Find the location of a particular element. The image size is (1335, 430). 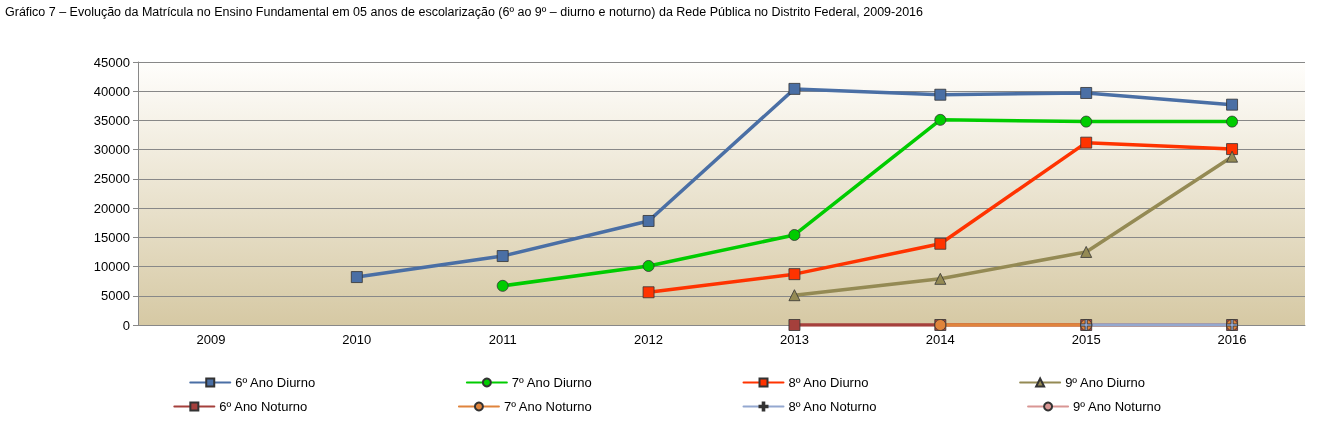

x-tick-label: 2011 is located at coordinates (502, 339).